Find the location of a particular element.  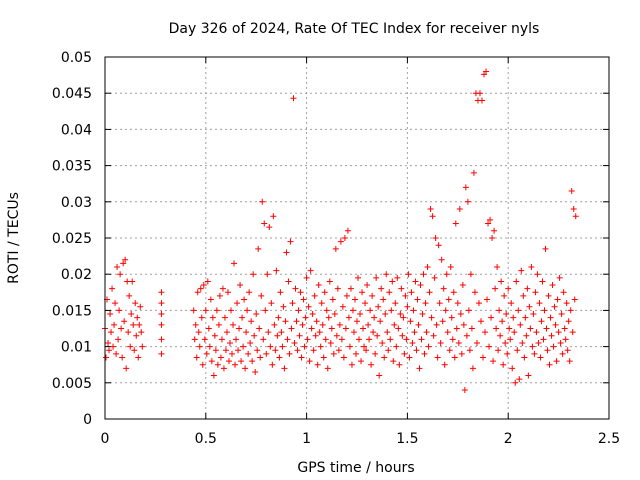

x-axis-title: GPS time / hours is located at coordinates (355, 468).